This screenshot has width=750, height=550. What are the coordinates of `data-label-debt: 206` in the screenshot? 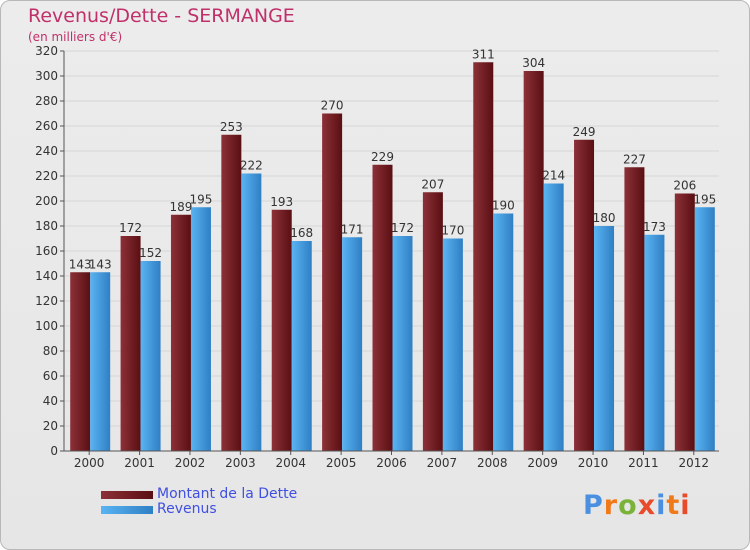 It's located at (684, 186).